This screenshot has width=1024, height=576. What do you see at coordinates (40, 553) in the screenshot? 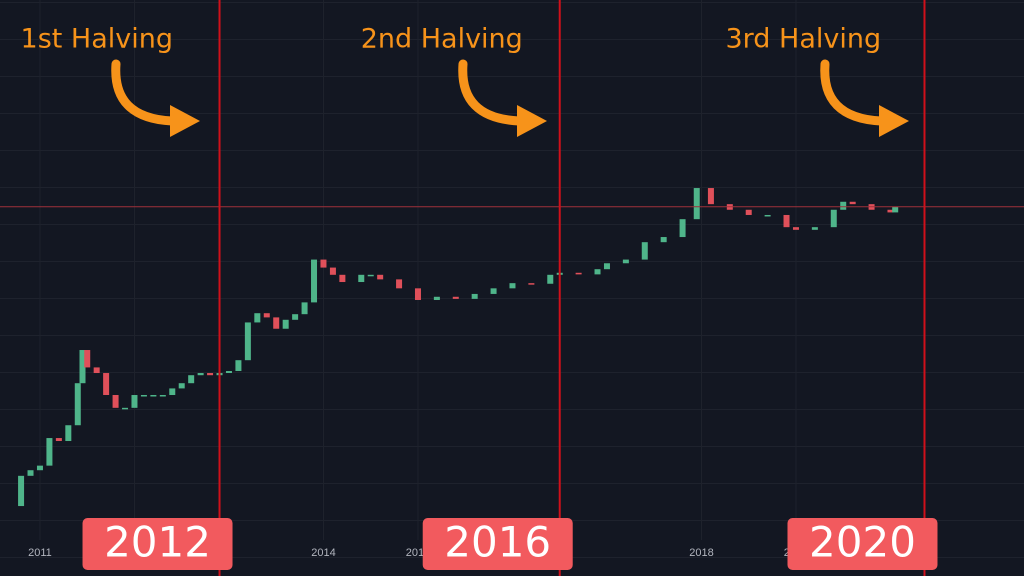
I see `x-tick-label: 2011` at bounding box center [40, 553].